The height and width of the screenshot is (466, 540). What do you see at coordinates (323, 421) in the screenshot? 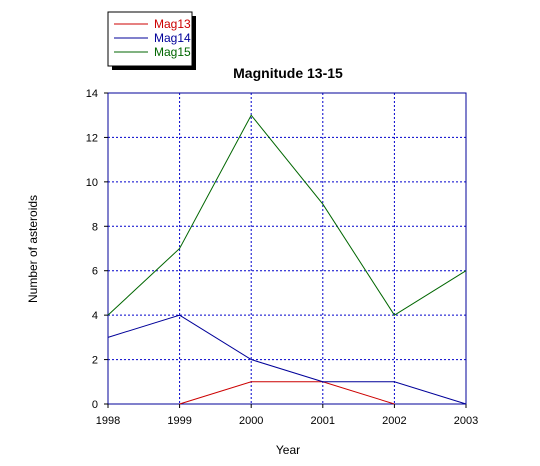
I see `x-tick-label: 2001` at bounding box center [323, 421].